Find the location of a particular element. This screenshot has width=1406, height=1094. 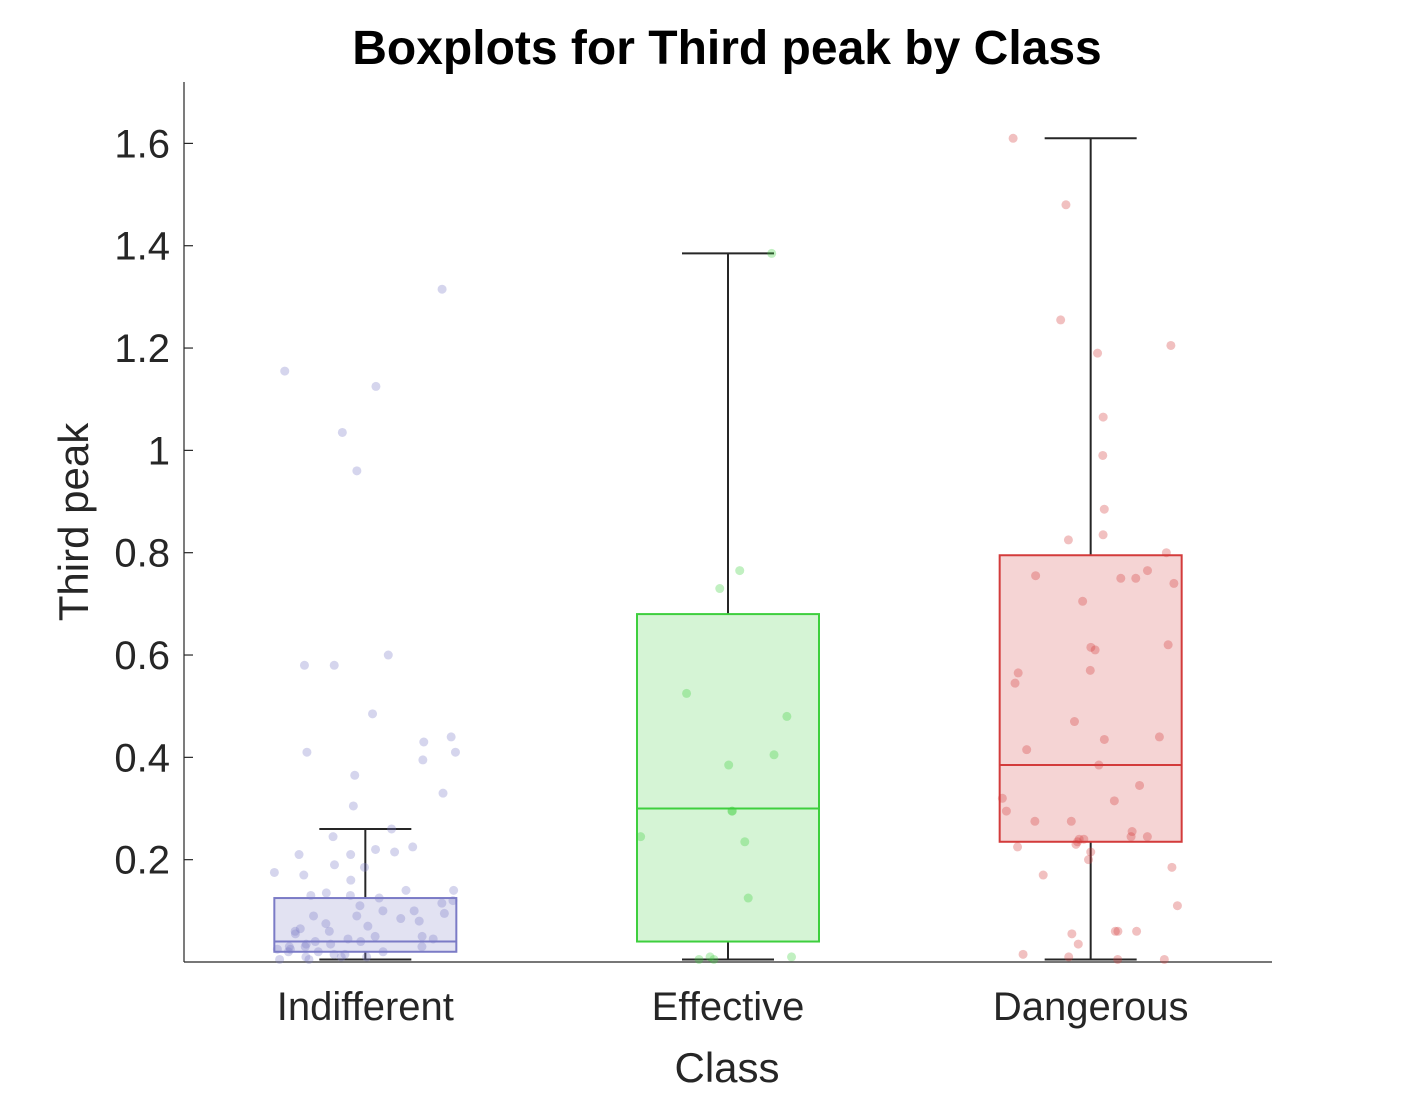

chart-title: Boxplots for Third peak by Class is located at coordinates (726, 48).